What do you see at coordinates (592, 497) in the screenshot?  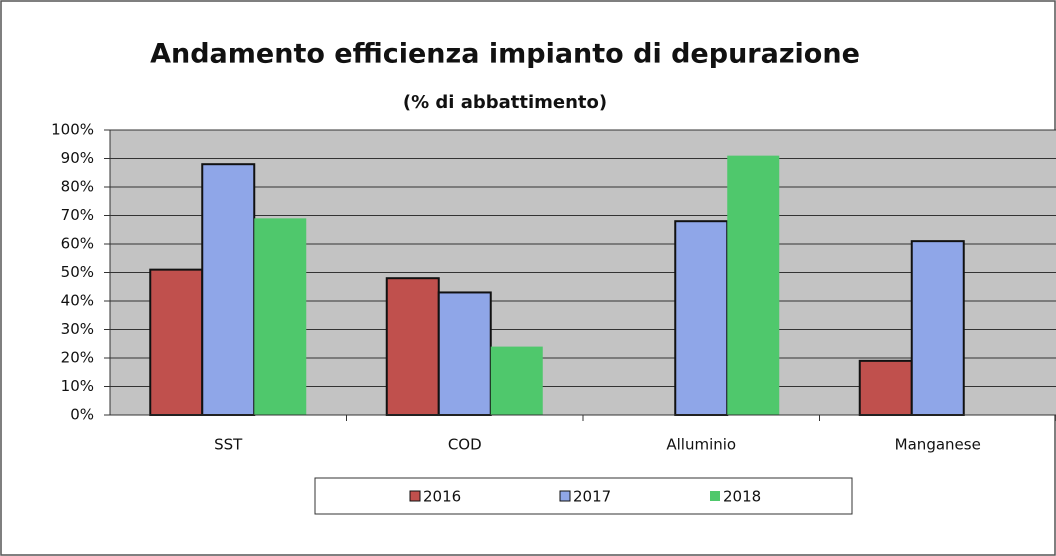 I see `legend-label: 2017` at bounding box center [592, 497].